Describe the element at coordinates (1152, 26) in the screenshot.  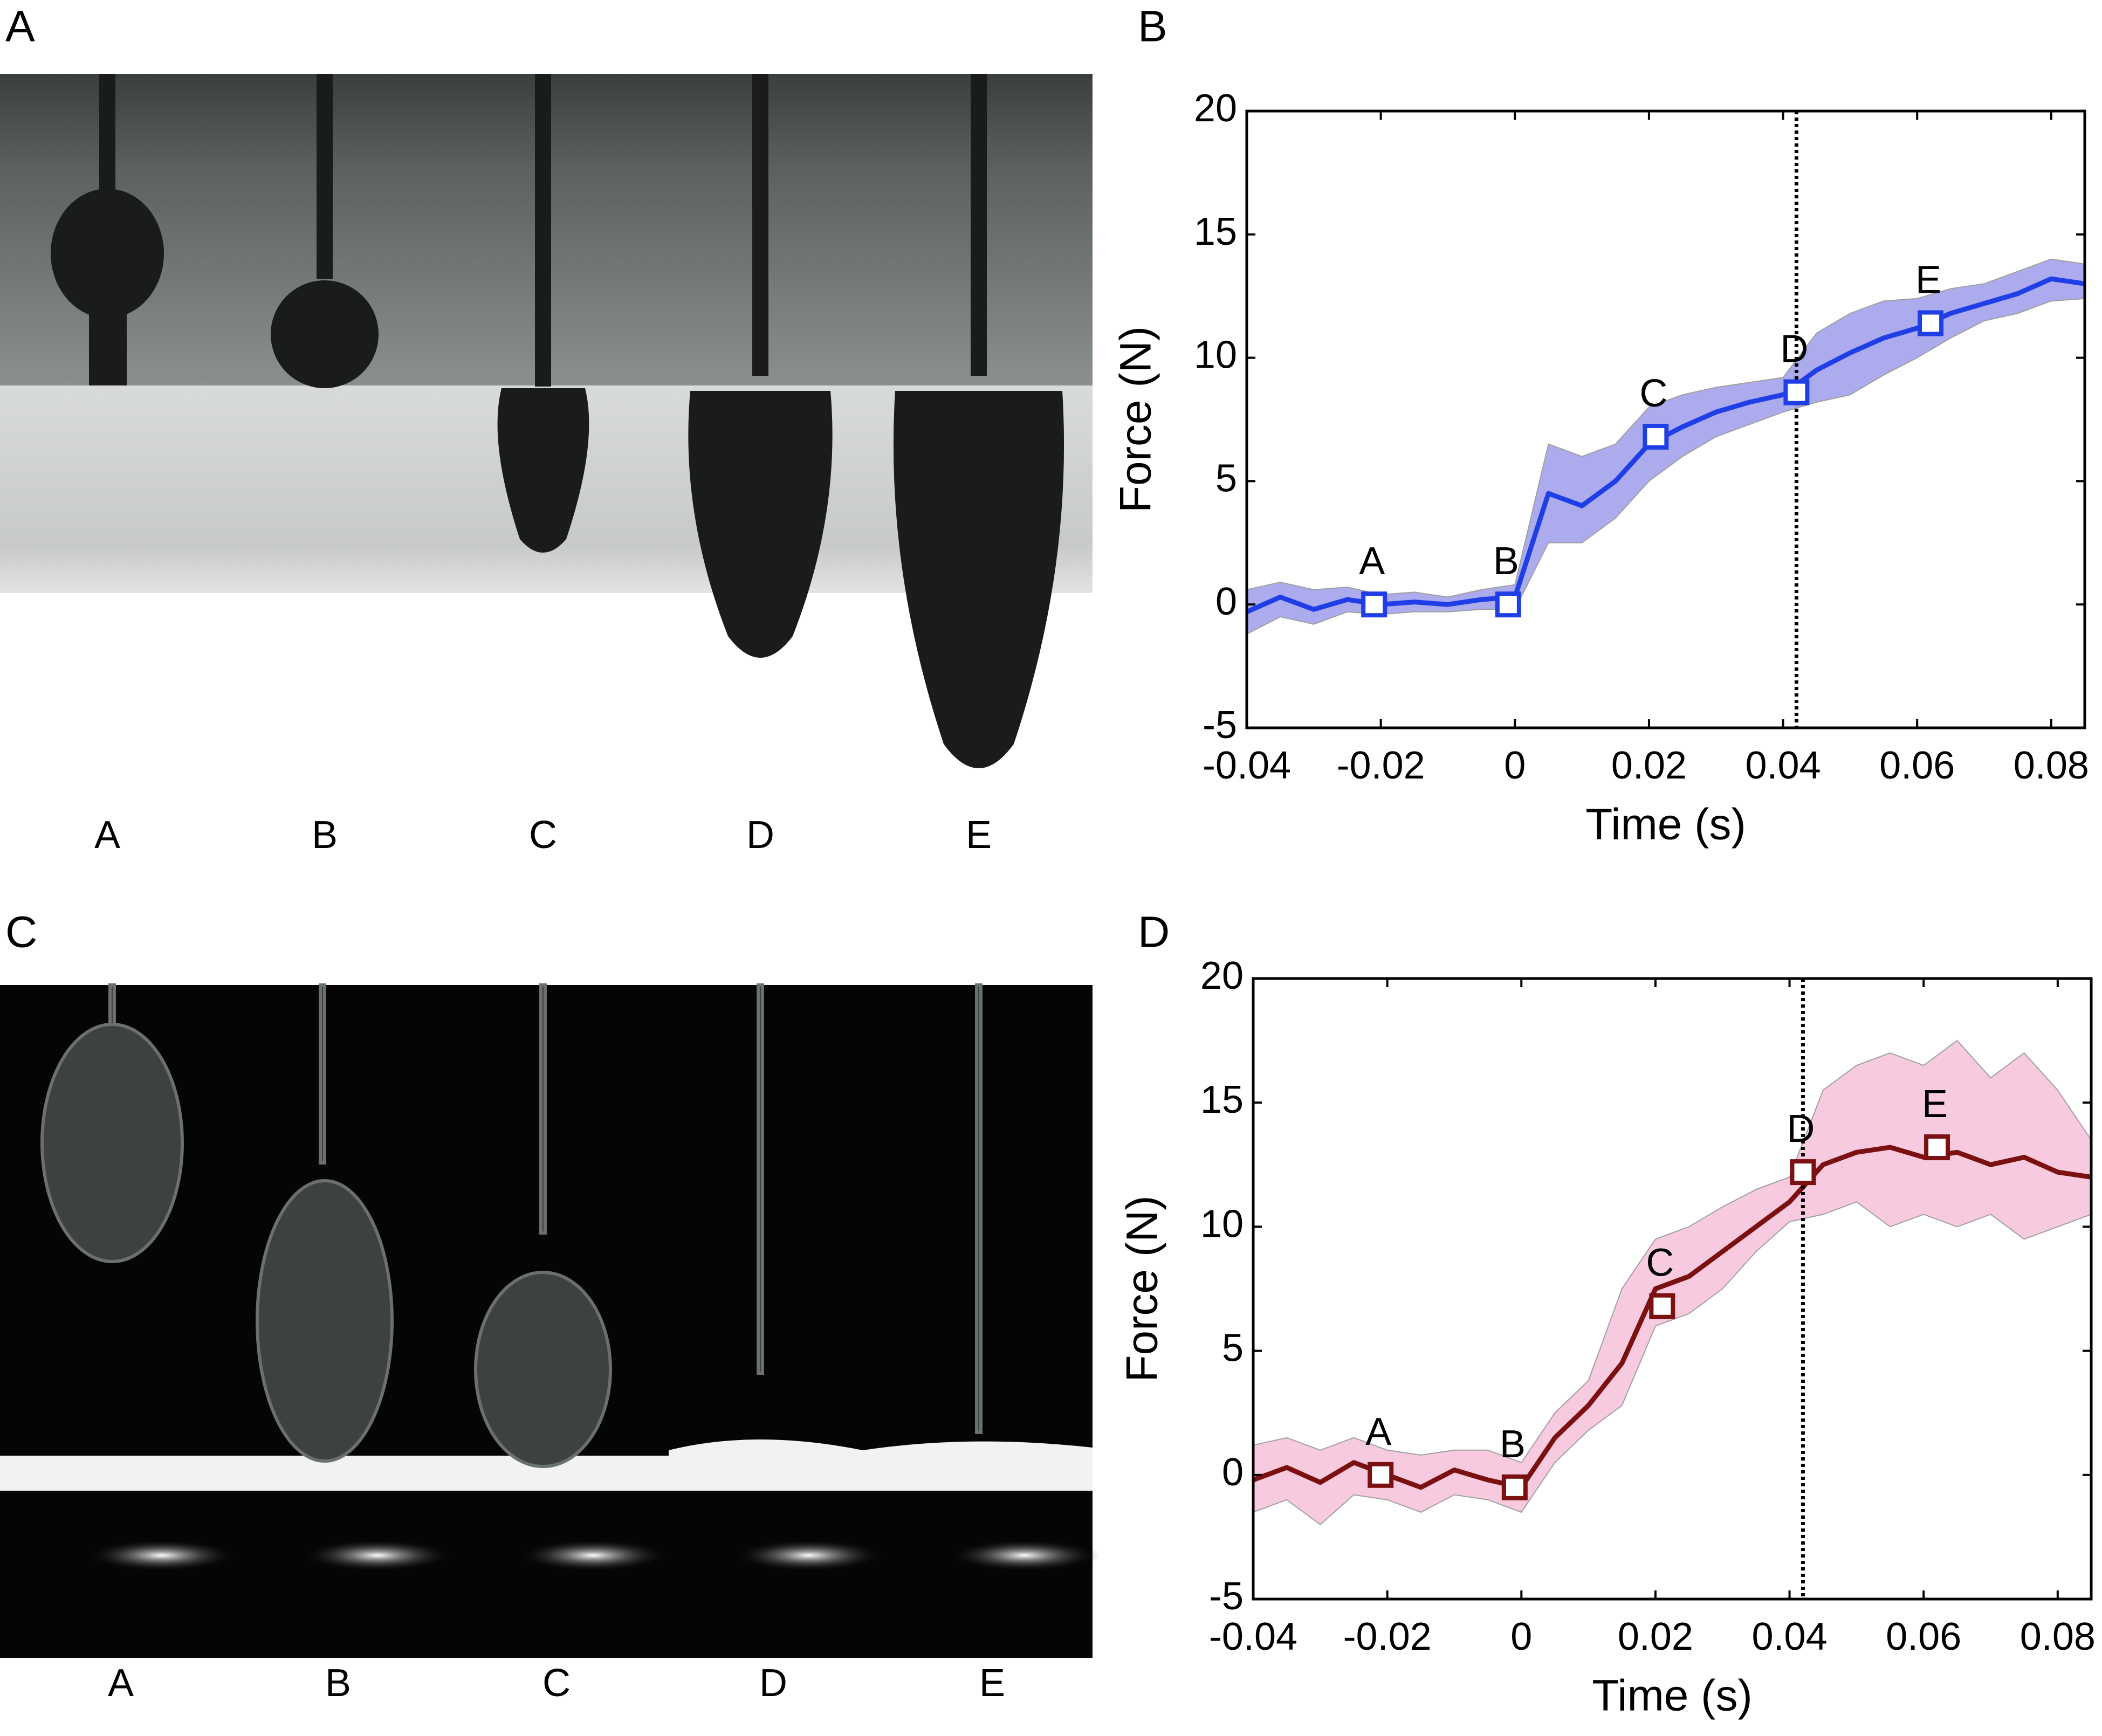
I see `panel-label: B` at that location.